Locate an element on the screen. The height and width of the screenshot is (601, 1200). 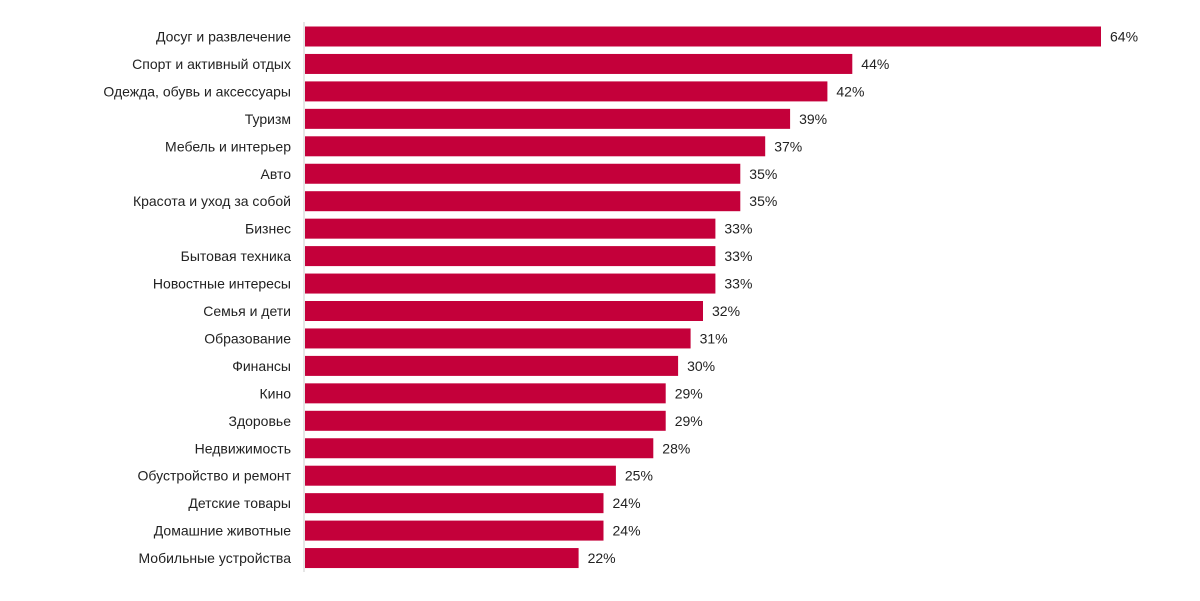
category-label: Досуг и развлечение is located at coordinates (223, 37).